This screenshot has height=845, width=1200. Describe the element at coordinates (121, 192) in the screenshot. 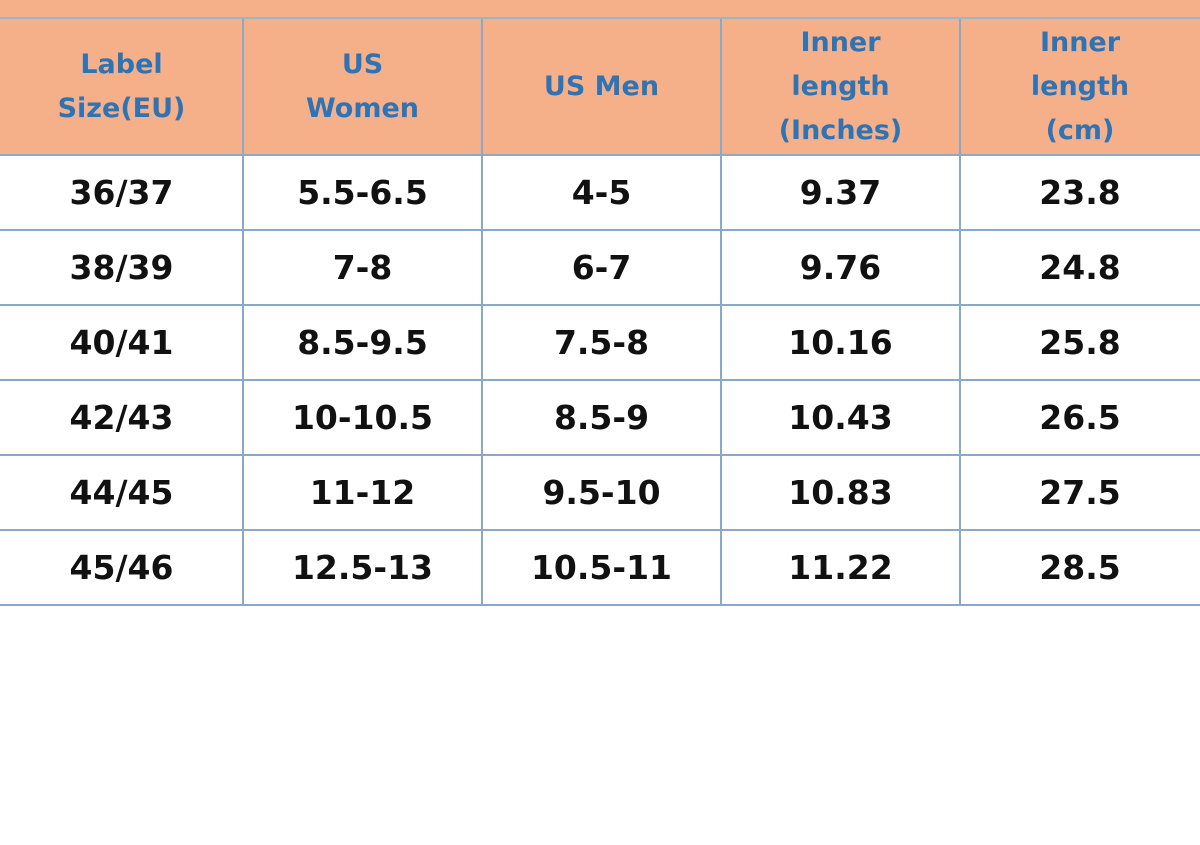

I see `table-cell: 36/37` at that location.